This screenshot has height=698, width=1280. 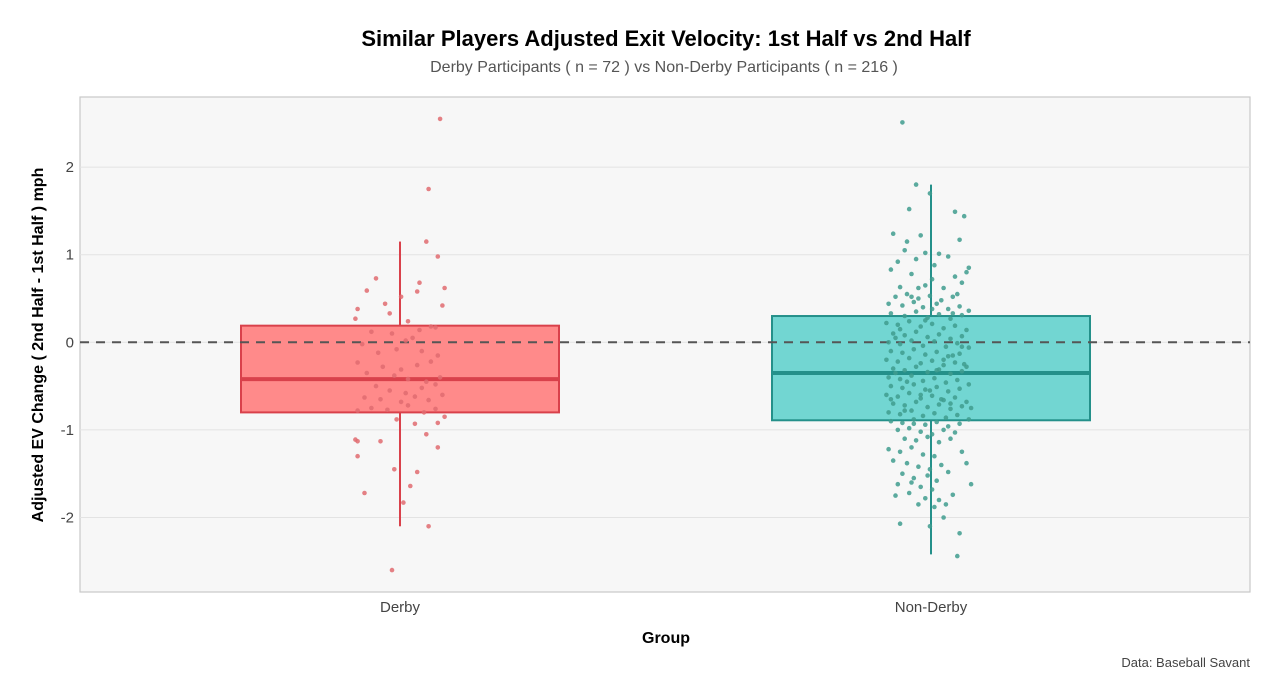 What do you see at coordinates (400, 607) in the screenshot?
I see `x-tick-label: Derby` at bounding box center [400, 607].